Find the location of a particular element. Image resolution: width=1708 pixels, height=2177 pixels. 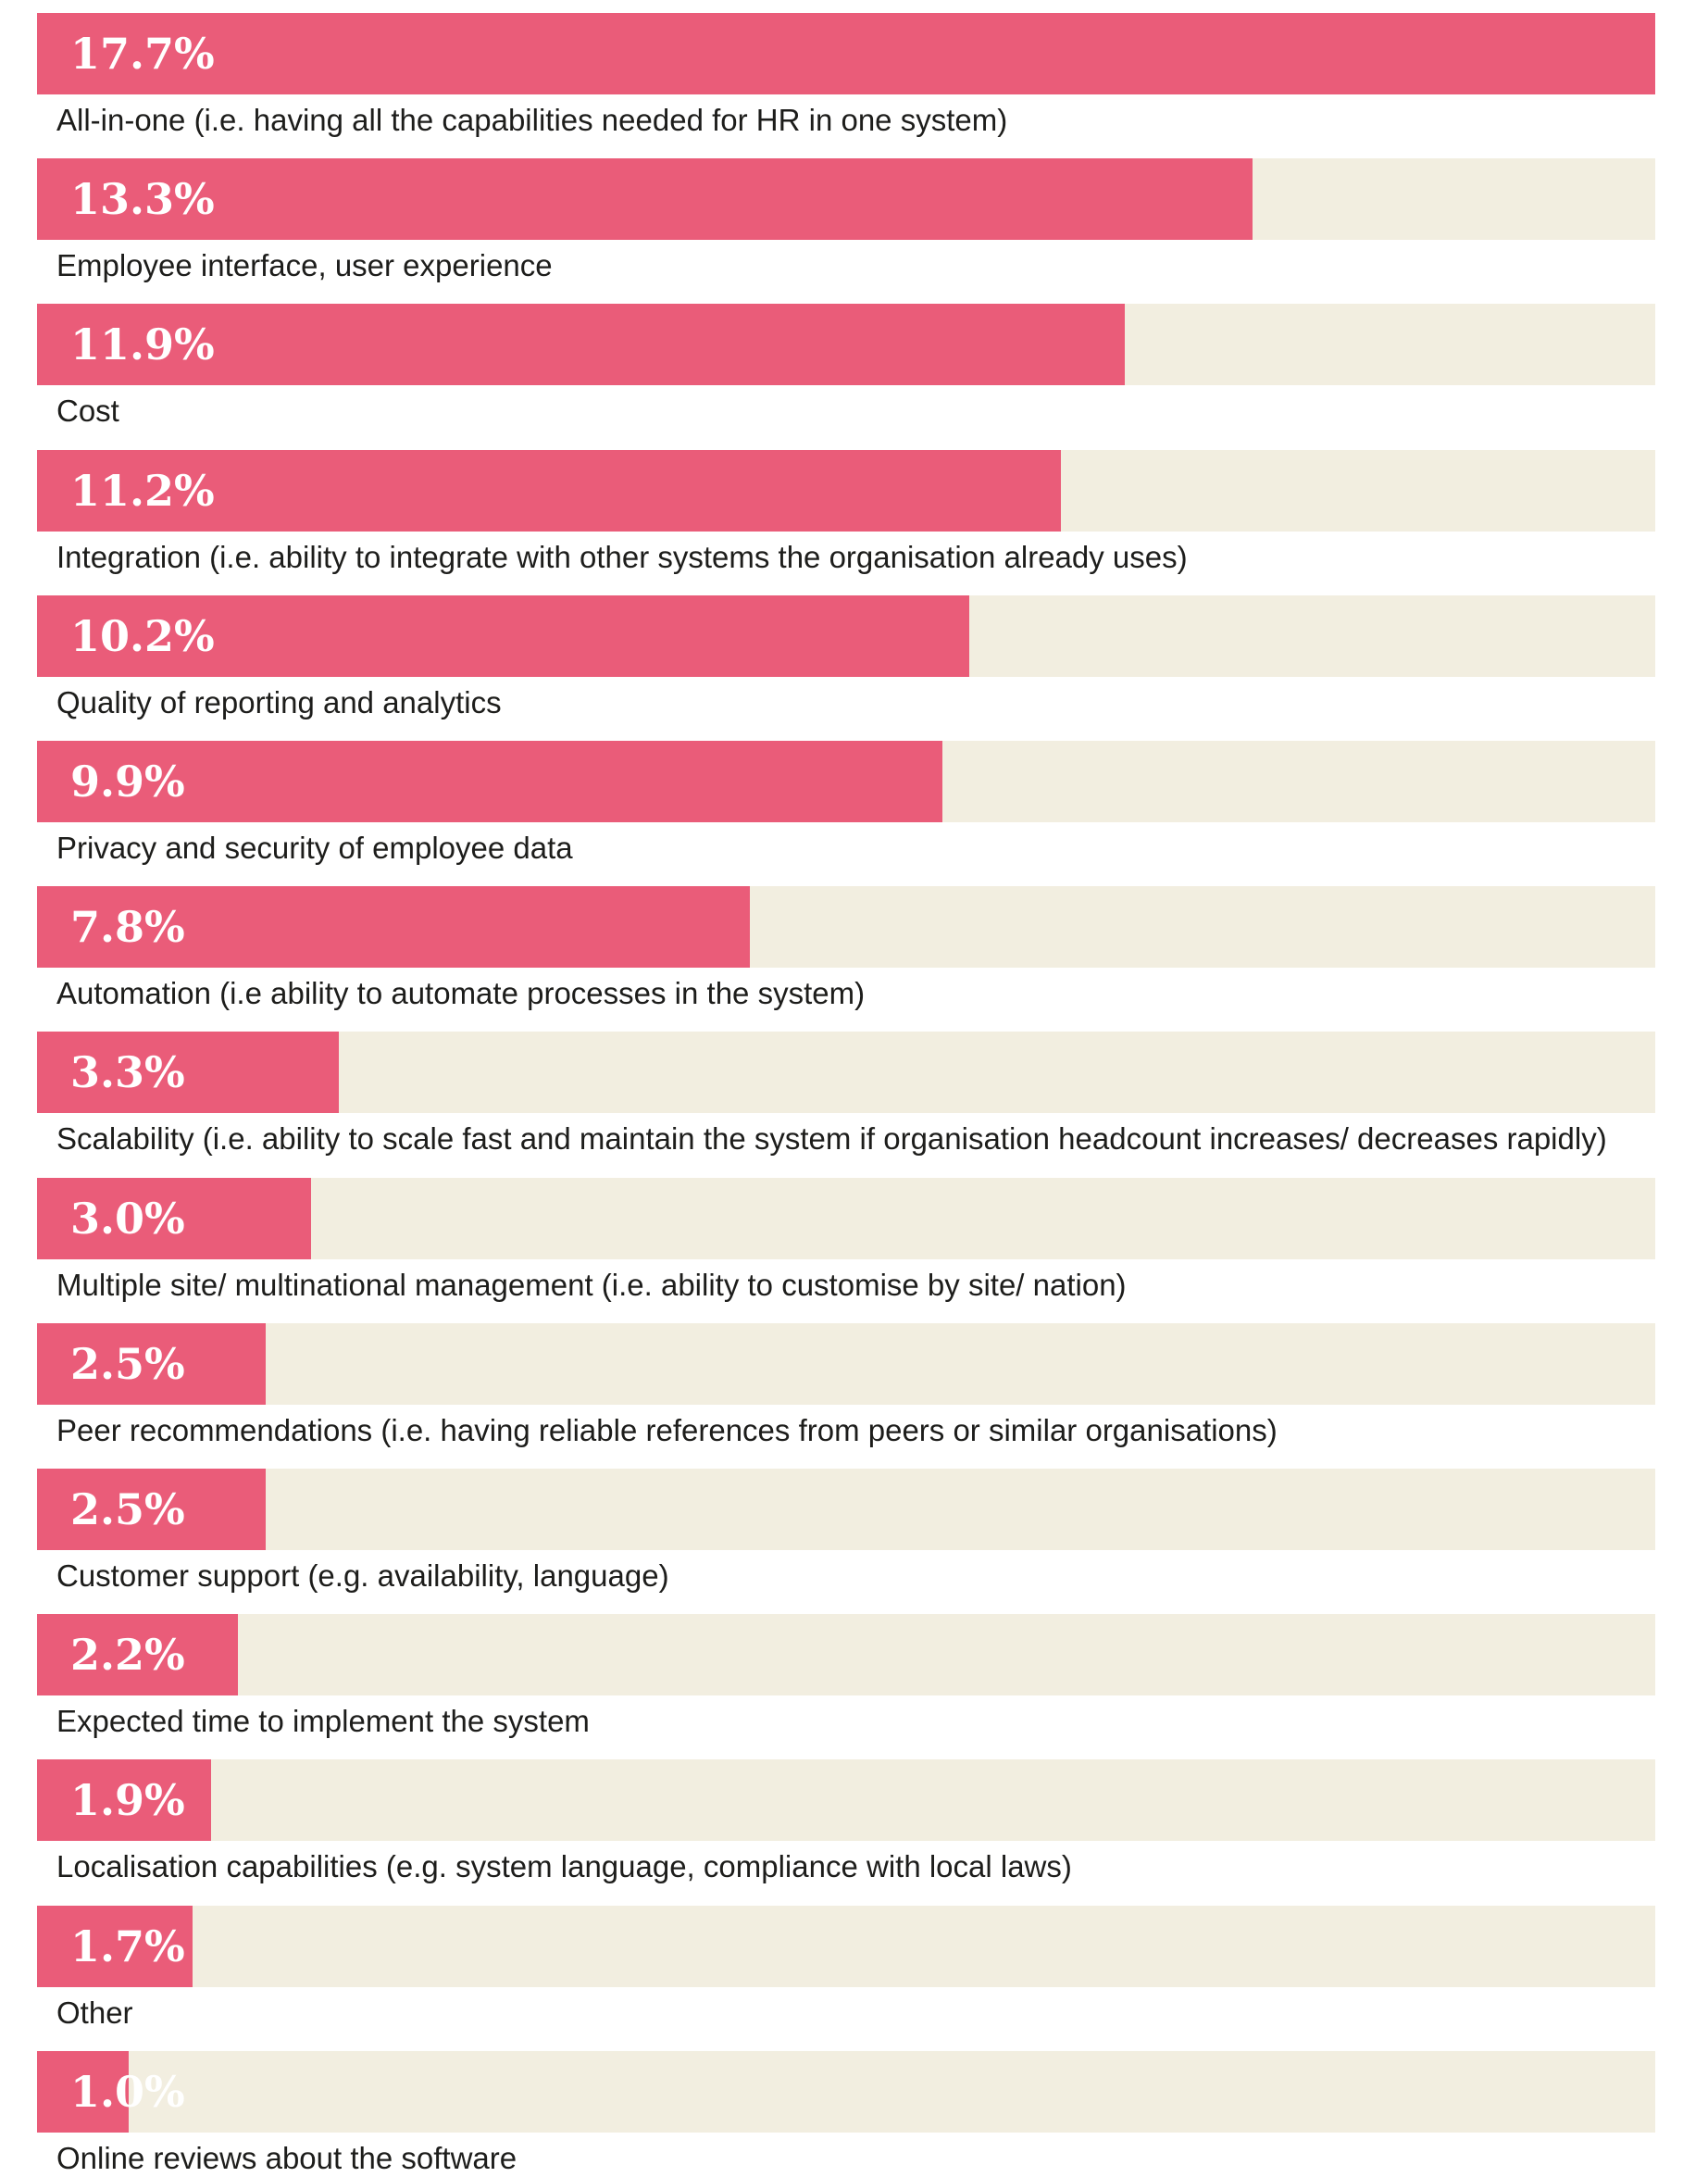

bar-track: 7.8% is located at coordinates (846, 927).